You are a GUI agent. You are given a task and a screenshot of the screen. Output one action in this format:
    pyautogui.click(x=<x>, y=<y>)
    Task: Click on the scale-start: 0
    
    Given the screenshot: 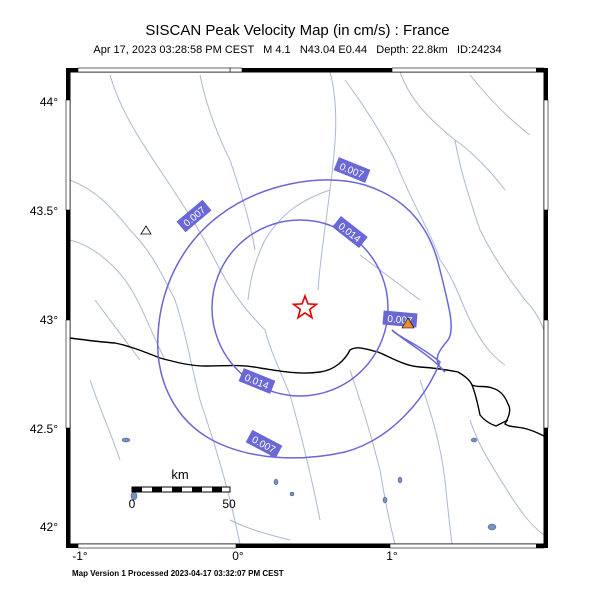 What is the action you would take?
    pyautogui.click(x=132, y=504)
    